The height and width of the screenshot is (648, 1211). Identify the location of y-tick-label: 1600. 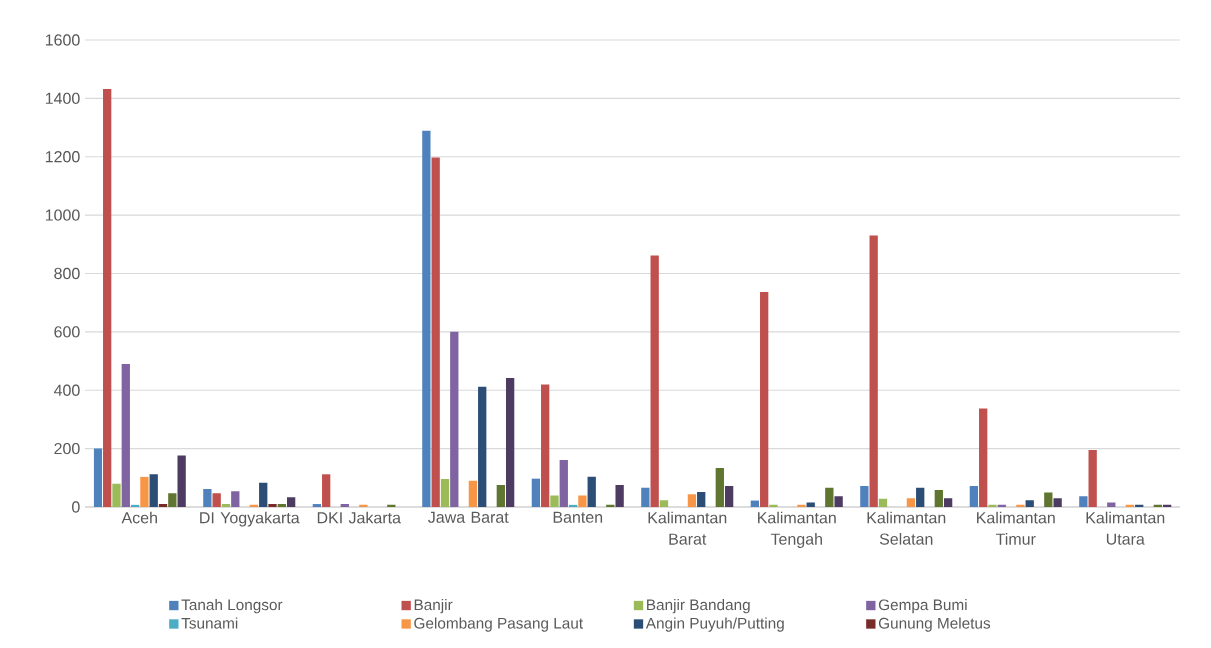
(62, 40).